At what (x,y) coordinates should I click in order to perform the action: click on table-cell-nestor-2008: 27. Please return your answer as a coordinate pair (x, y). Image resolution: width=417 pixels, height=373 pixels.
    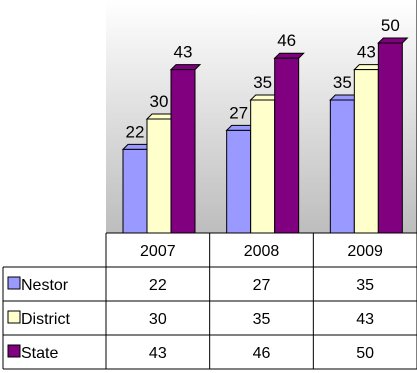
    Looking at the image, I should click on (262, 285).